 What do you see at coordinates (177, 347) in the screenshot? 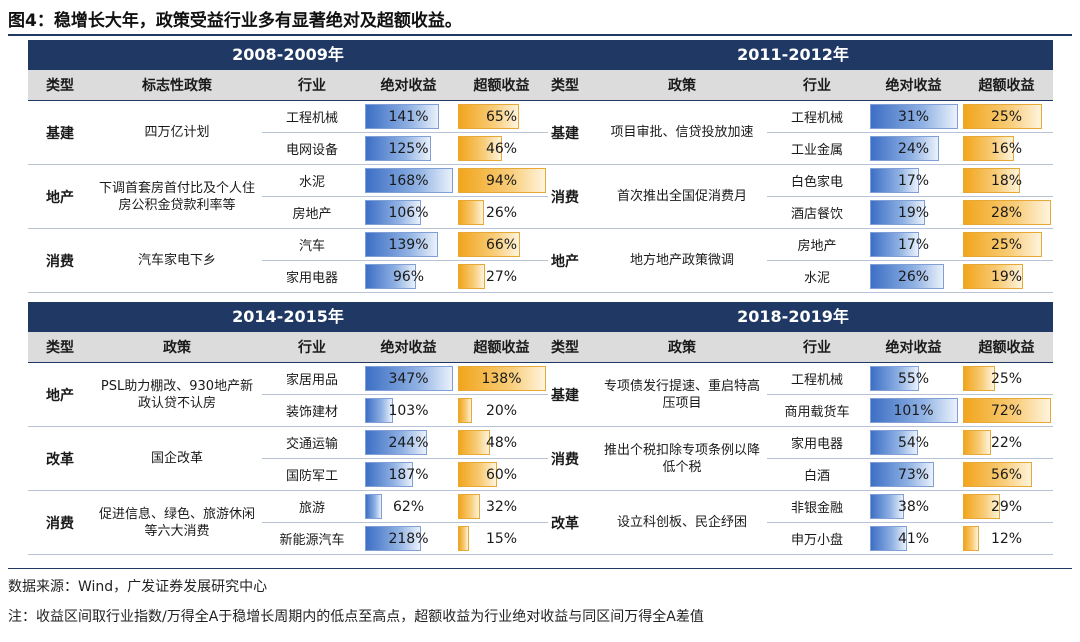
I see `col-header-policy: 政策` at bounding box center [177, 347].